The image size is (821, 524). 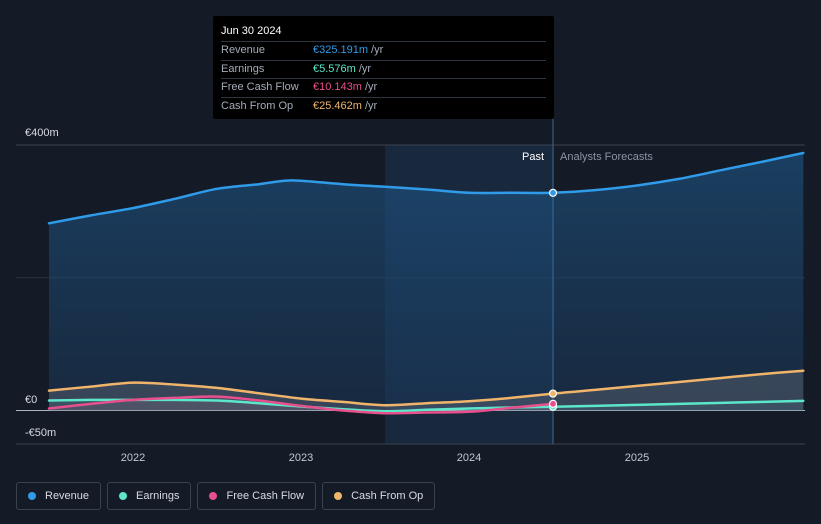 I want to click on x-label-2025: 2025, so click(x=637, y=458).